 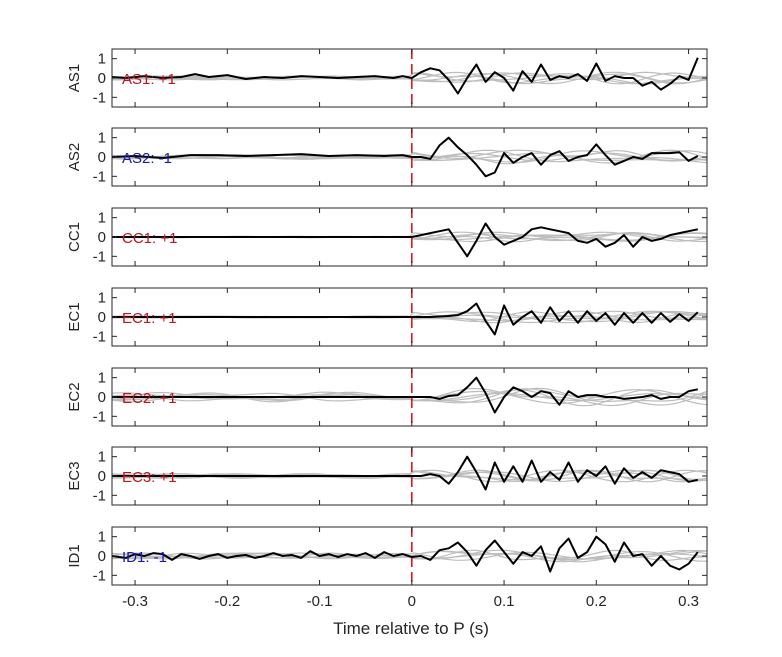 I want to click on polarity-label: ID1: -1, so click(x=144, y=557).